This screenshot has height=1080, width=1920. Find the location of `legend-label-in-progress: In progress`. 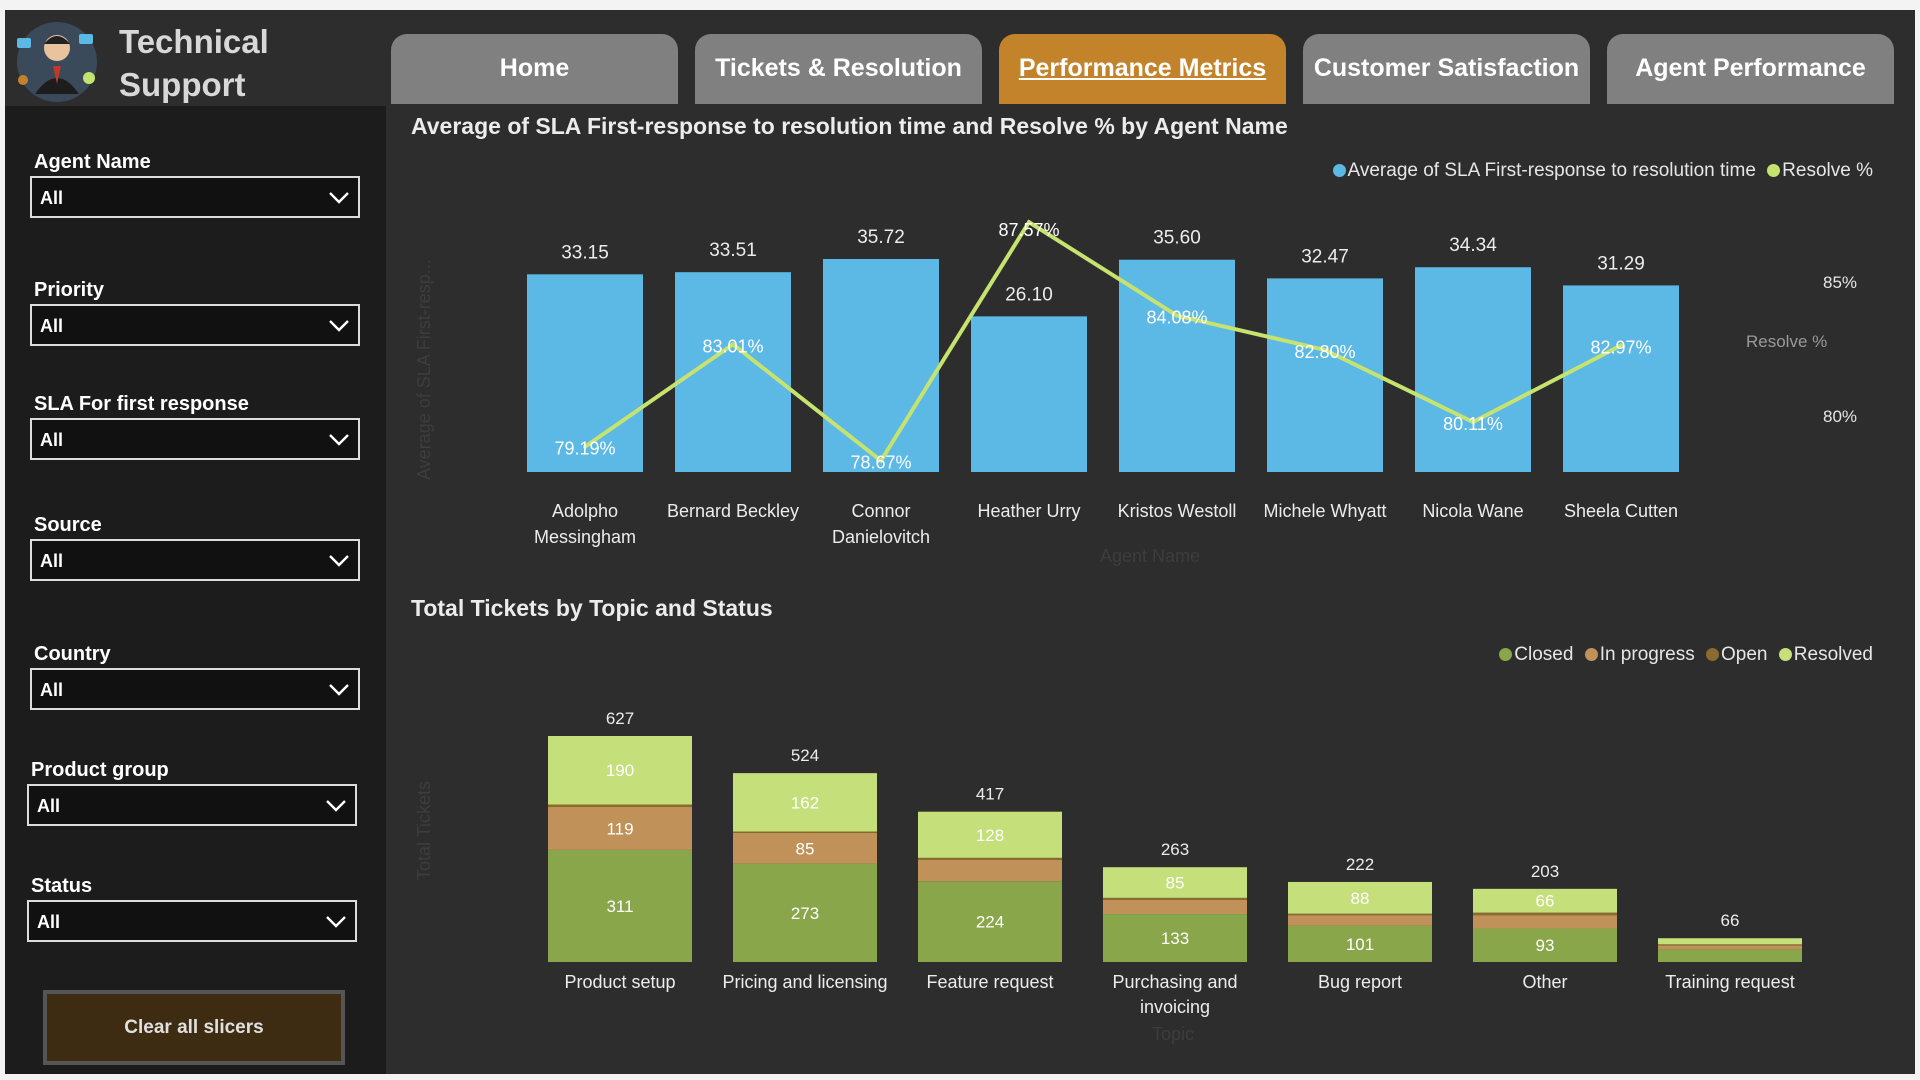

legend-label-in-progress: In progress is located at coordinates (1647, 654).